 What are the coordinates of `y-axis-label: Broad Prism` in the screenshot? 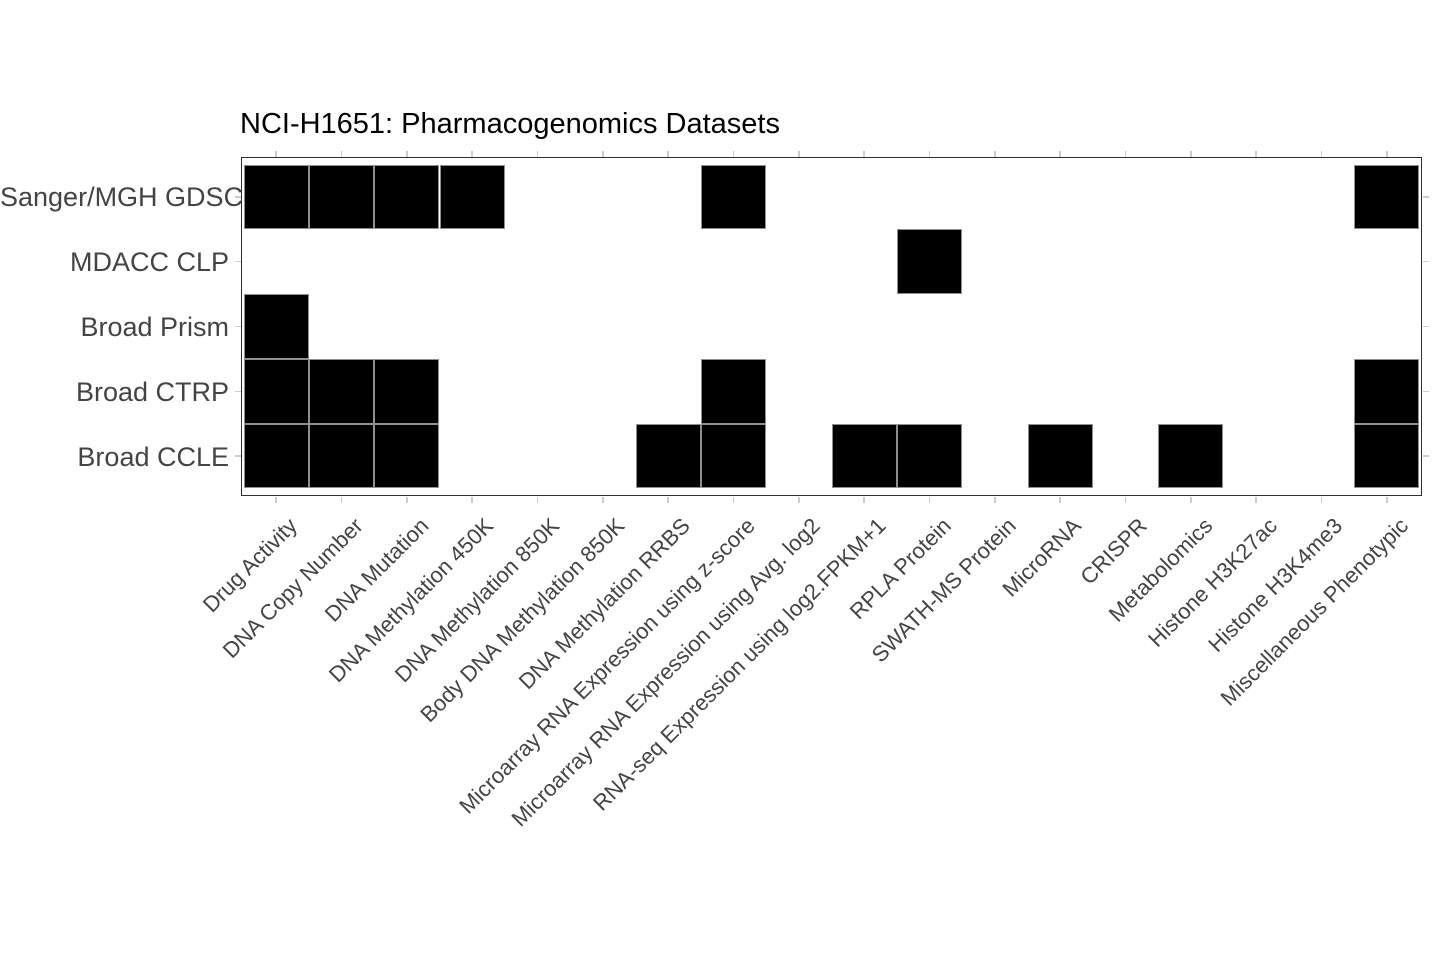 It's located at (154, 327).